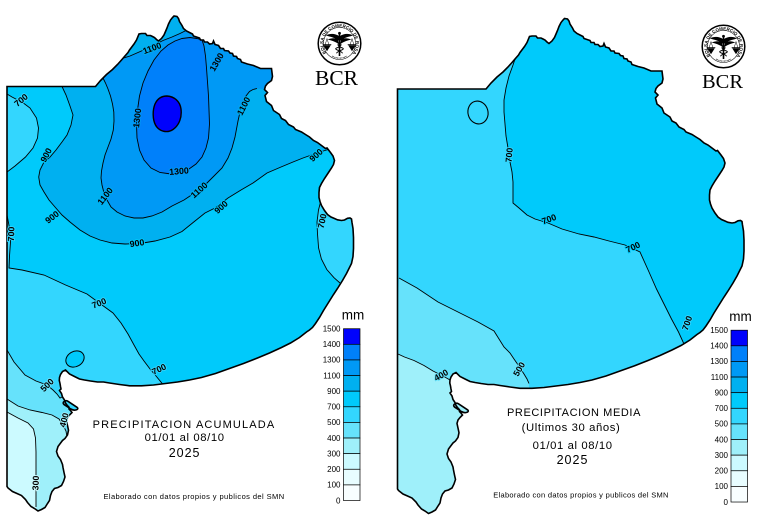 This screenshot has height=522, width=757. What do you see at coordinates (63, 420) in the screenshot?
I see `svg-text: 400` at bounding box center [63, 420].